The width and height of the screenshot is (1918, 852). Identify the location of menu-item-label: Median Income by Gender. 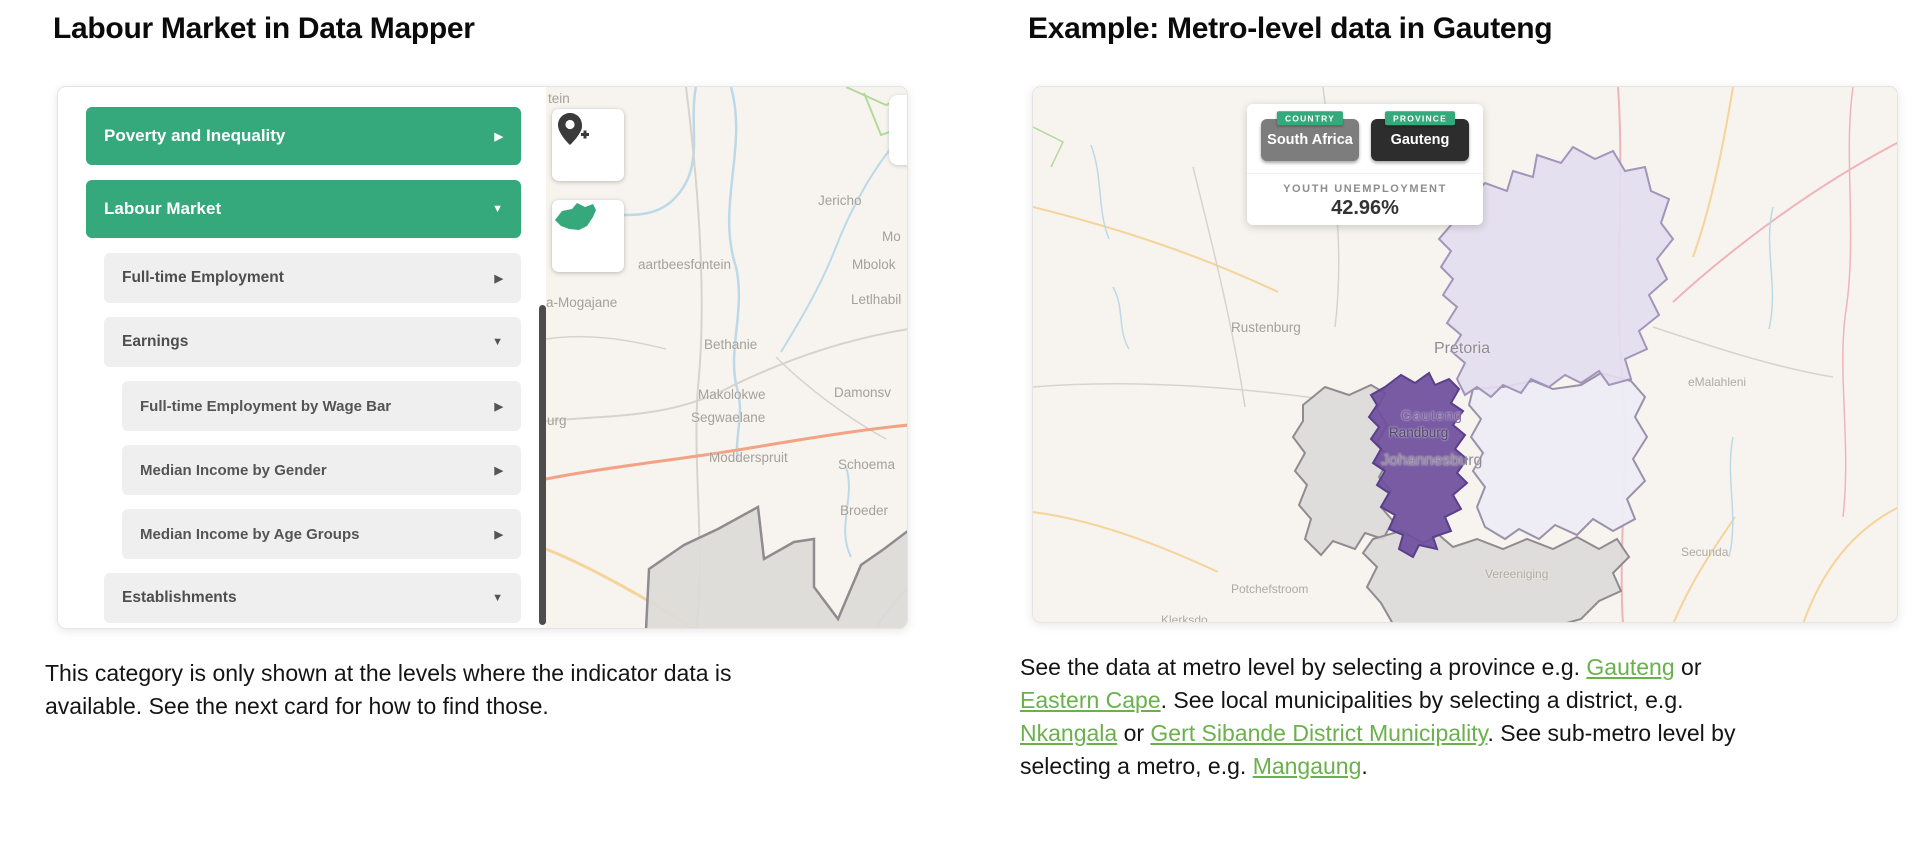
(233, 470).